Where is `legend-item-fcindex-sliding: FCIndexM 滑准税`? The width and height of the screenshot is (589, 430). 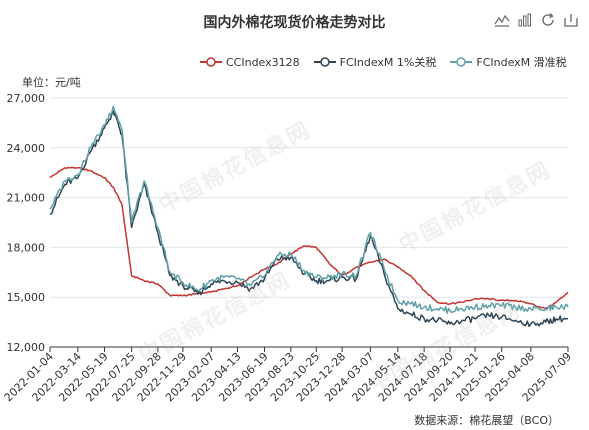 legend-item-fcindex-sliding: FCIndexM 滑准税 is located at coordinates (508, 62).